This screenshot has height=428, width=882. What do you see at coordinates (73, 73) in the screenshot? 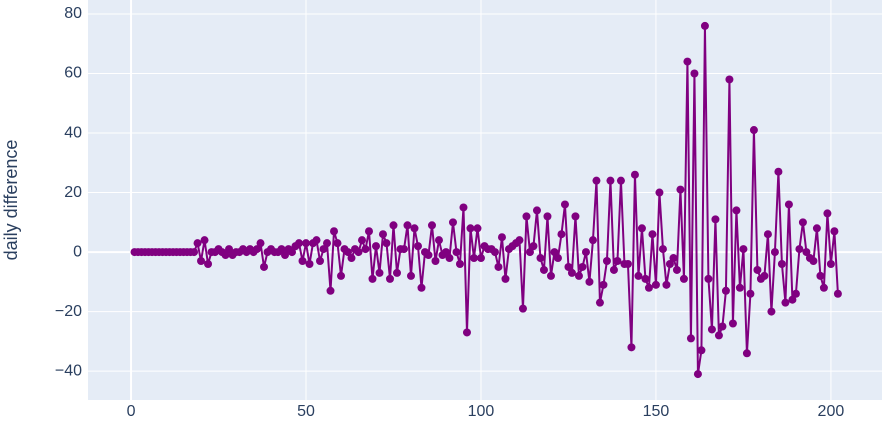
I see `y-tick-label: 60` at bounding box center [73, 73].